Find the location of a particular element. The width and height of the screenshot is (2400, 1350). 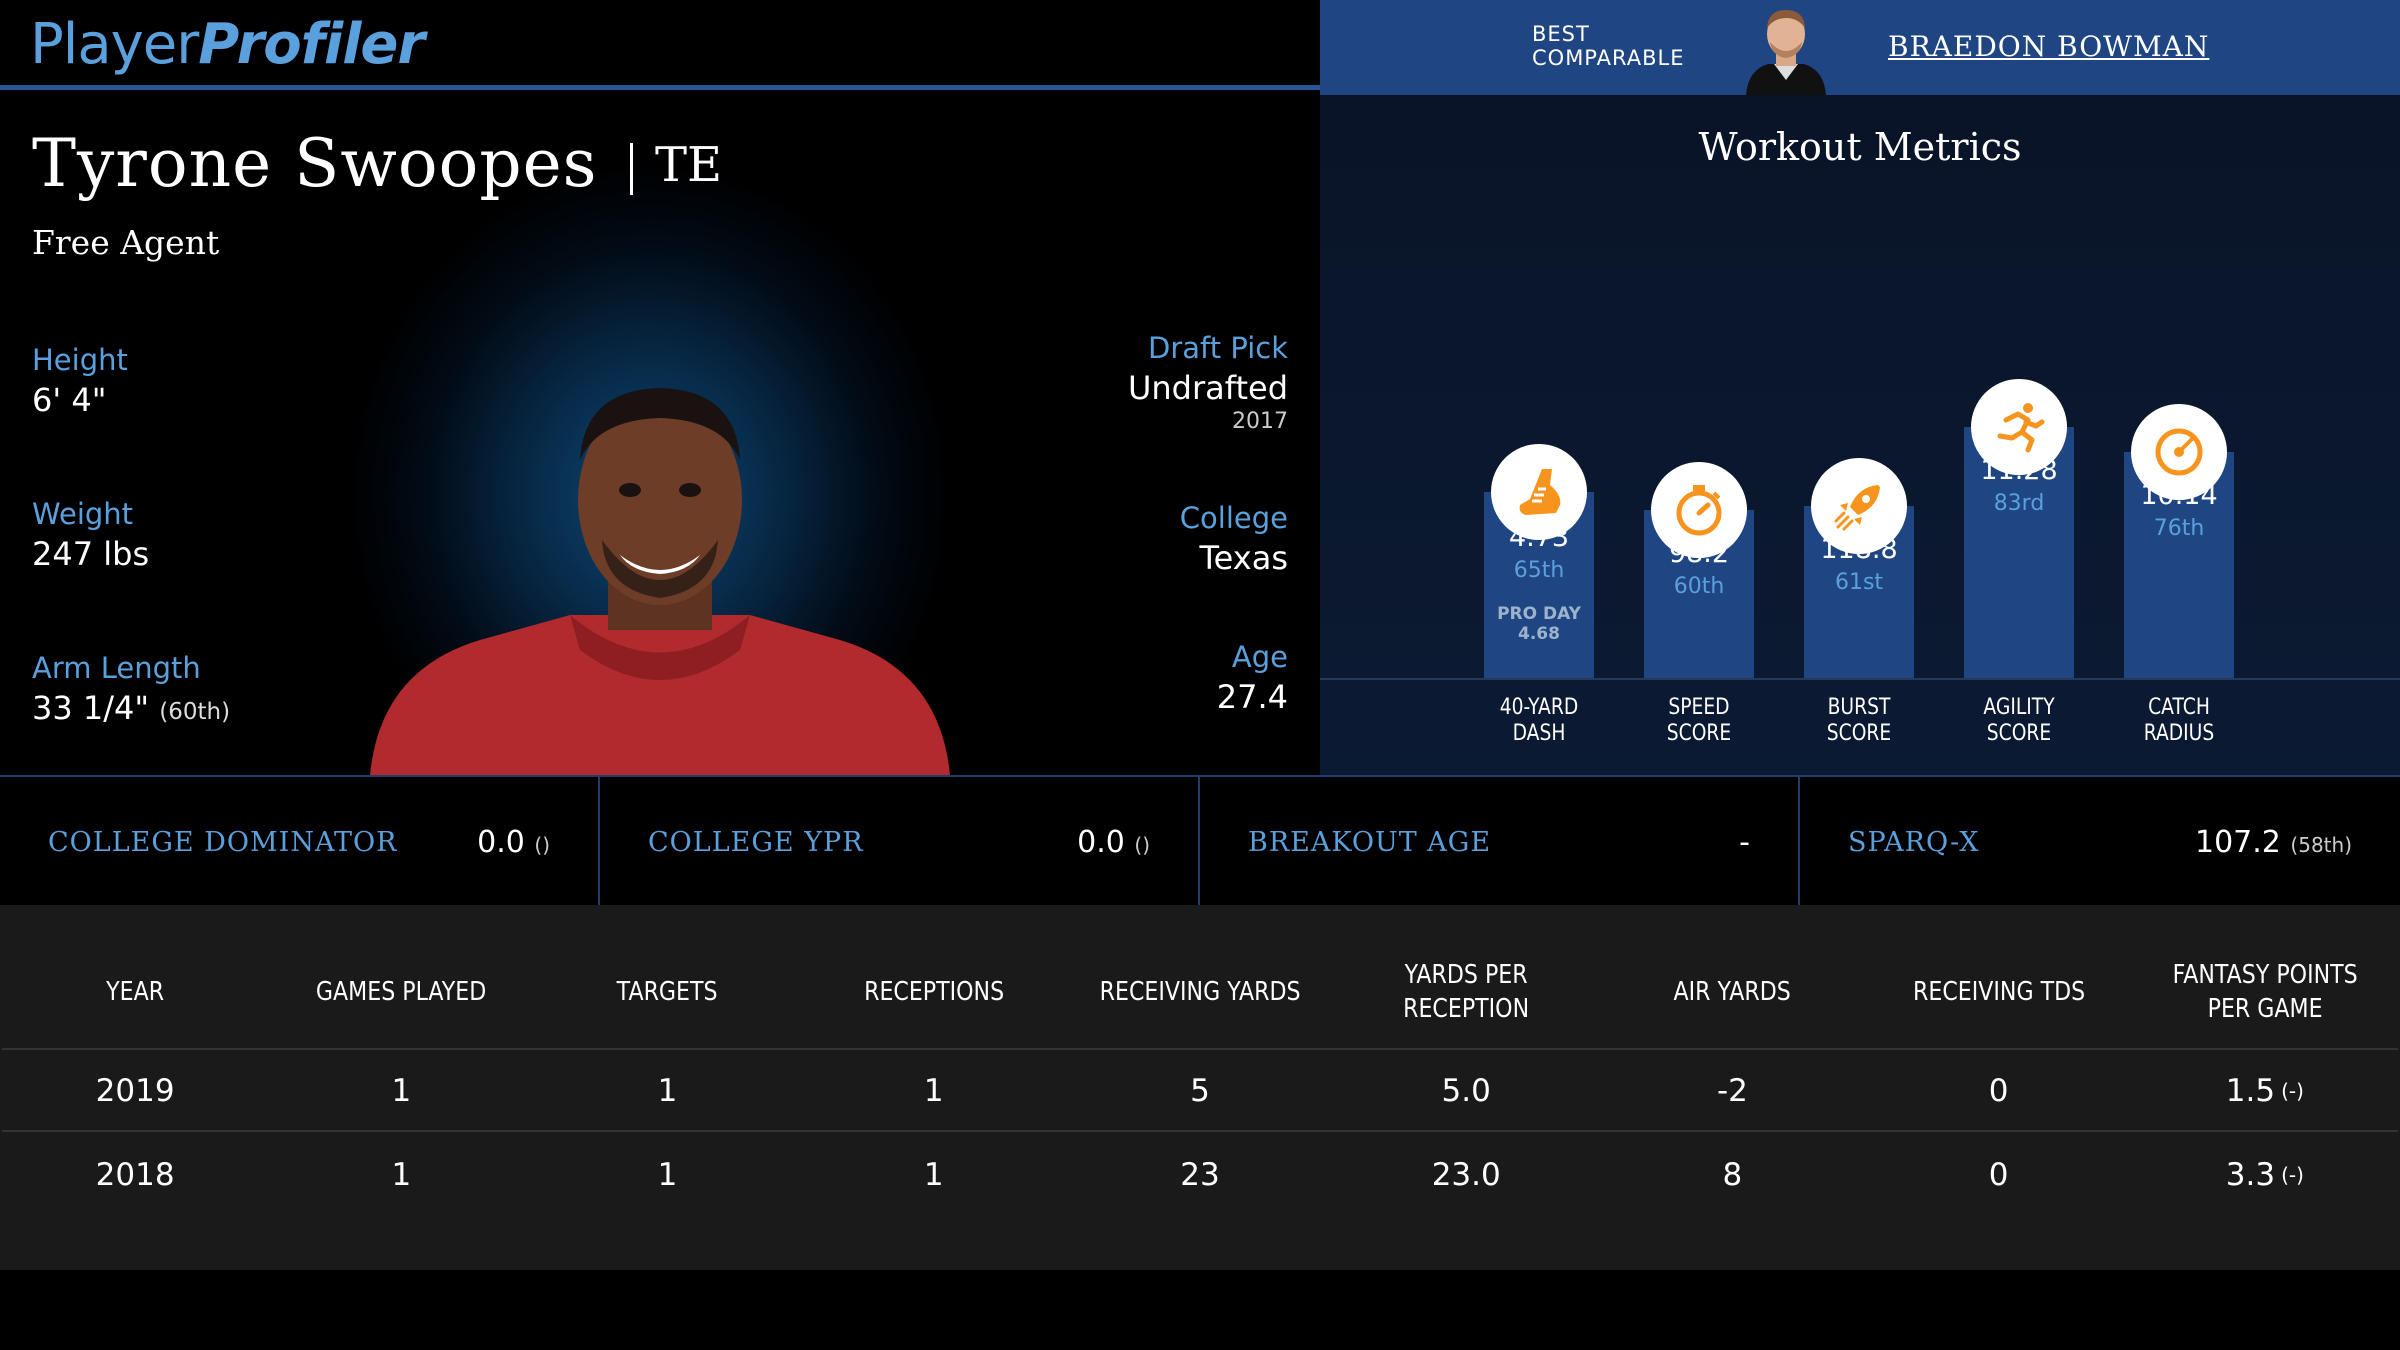

stat-name: SPARQ-X is located at coordinates (1914, 842).